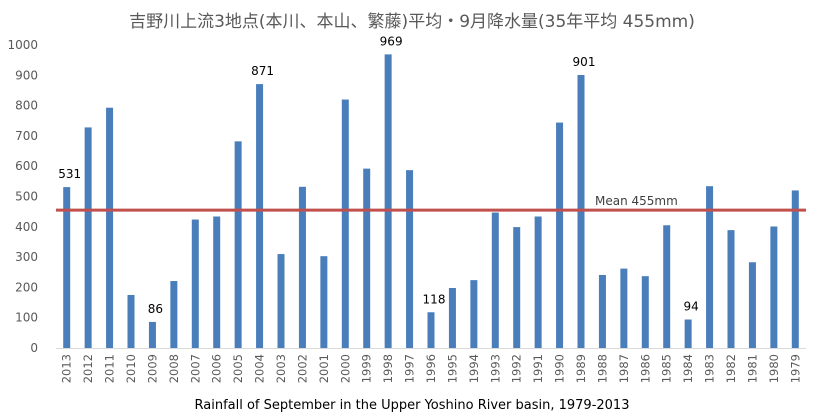 The width and height of the screenshot is (824, 417). What do you see at coordinates (752, 368) in the screenshot?
I see `x-tick-label: 1981` at bounding box center [752, 368].